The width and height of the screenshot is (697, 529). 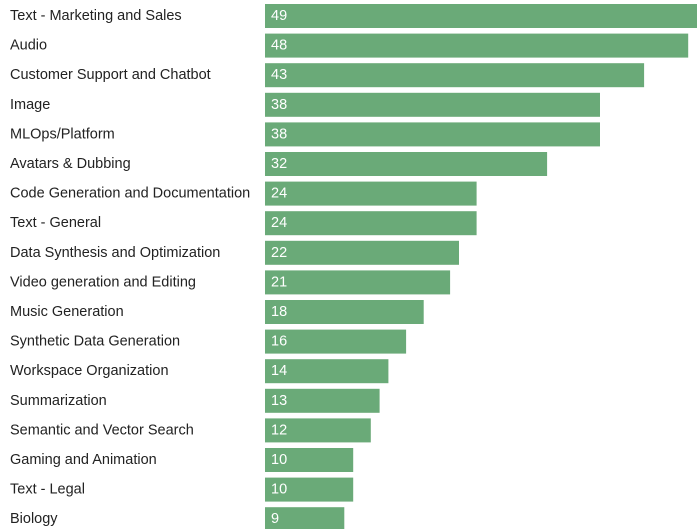 What do you see at coordinates (279, 75) in the screenshot?
I see `value-label: 43` at bounding box center [279, 75].